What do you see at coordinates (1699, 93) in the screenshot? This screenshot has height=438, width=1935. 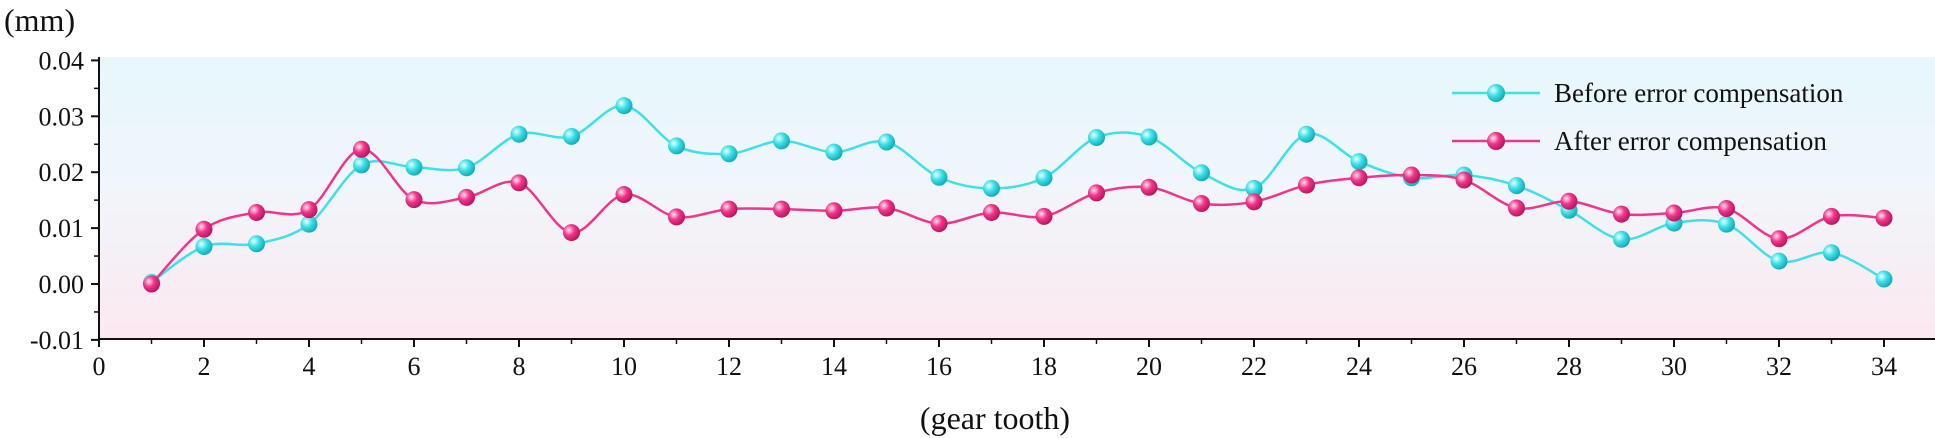 I see `legend-label-before: Before error compensation` at bounding box center [1699, 93].